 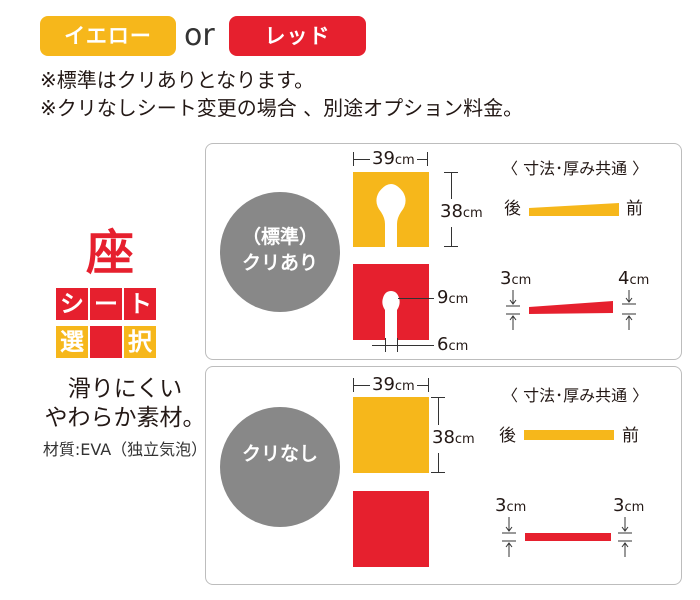 I want to click on depth-label-2: 38cm, so click(x=453, y=439).